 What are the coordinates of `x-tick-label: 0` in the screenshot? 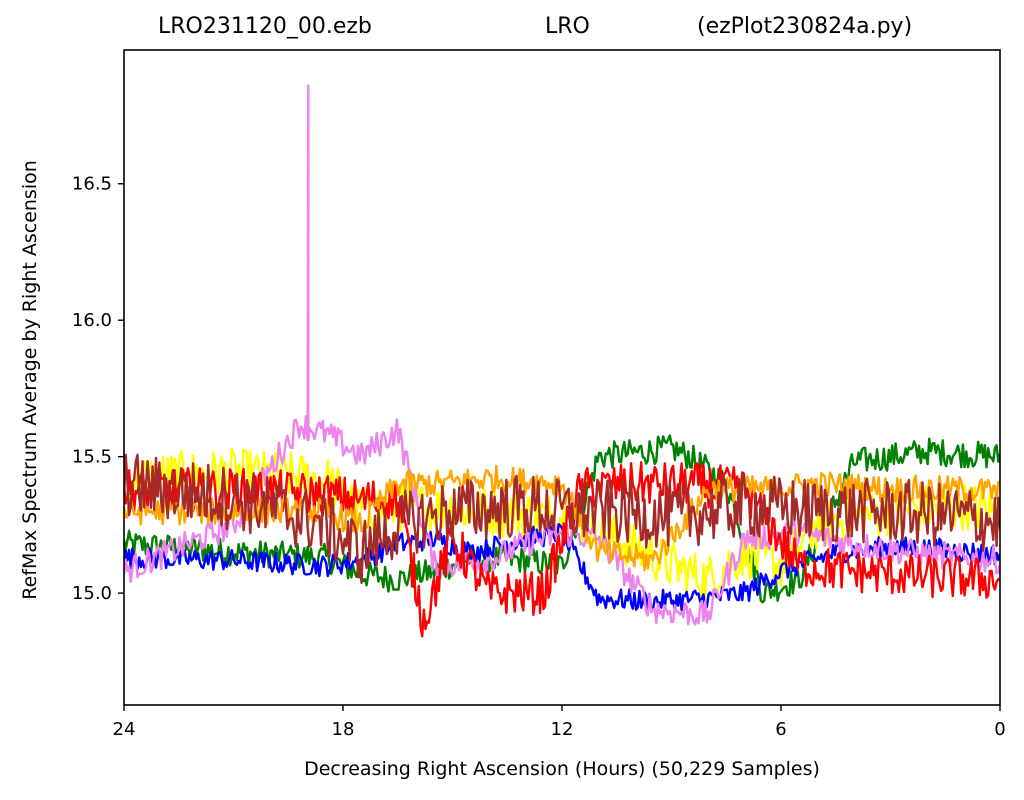 It's located at (999, 729).